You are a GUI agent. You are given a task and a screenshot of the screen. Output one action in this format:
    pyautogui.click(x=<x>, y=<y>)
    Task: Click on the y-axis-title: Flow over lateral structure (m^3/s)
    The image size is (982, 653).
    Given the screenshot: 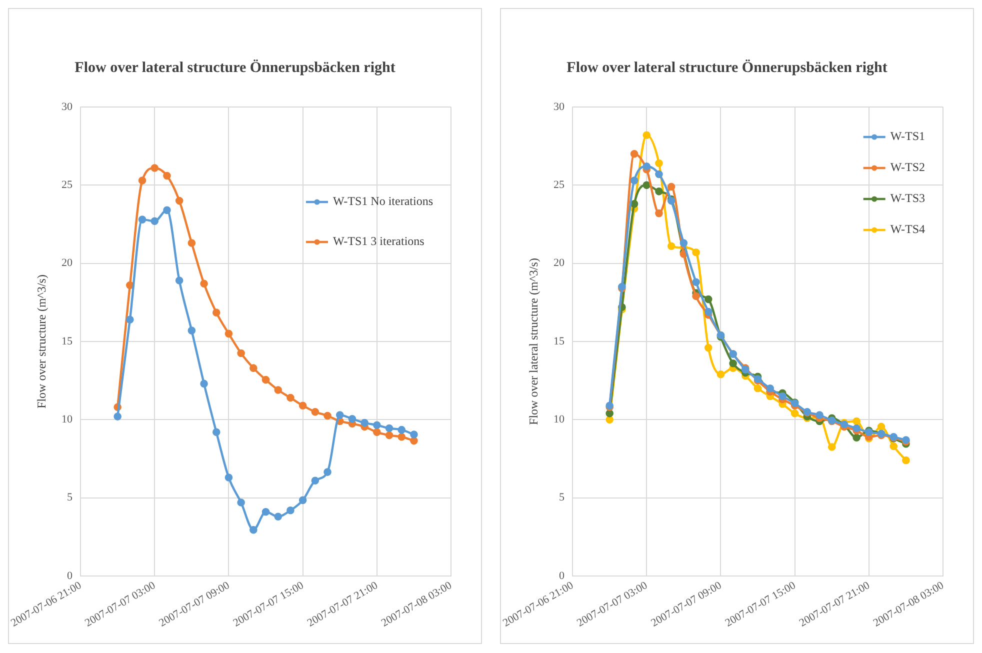 What is the action you would take?
    pyautogui.click(x=533, y=341)
    